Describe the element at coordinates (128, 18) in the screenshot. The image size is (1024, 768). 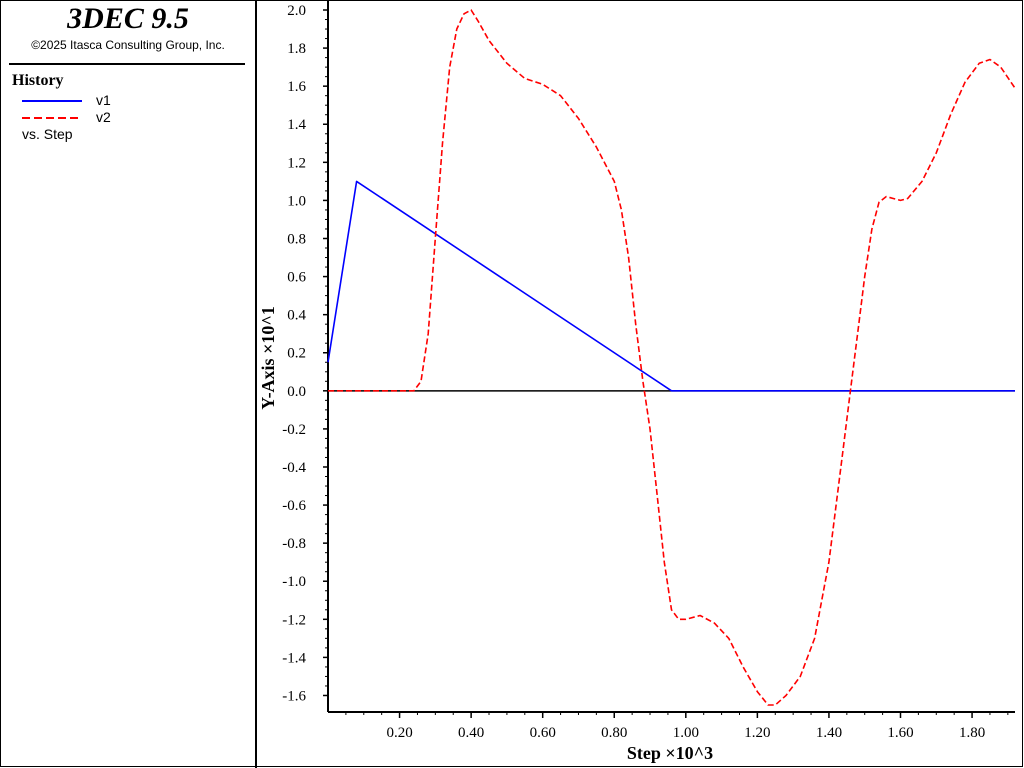
I see `app-title: 3DEC 9.5` at that location.